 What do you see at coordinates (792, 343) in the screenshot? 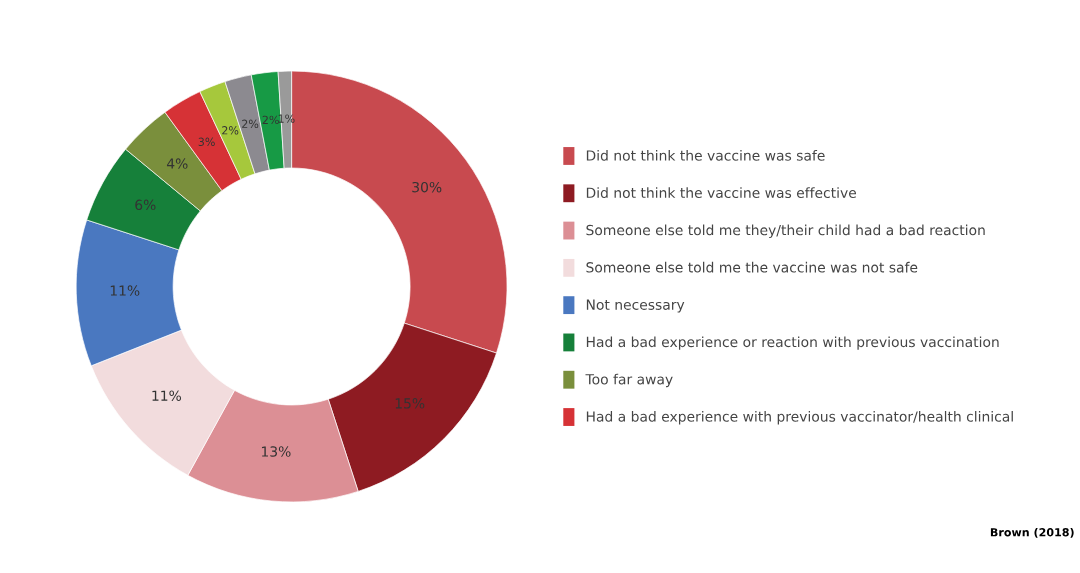
I see `legend-label: Had a bad experience or reaction with previous vaccination` at bounding box center [792, 343].